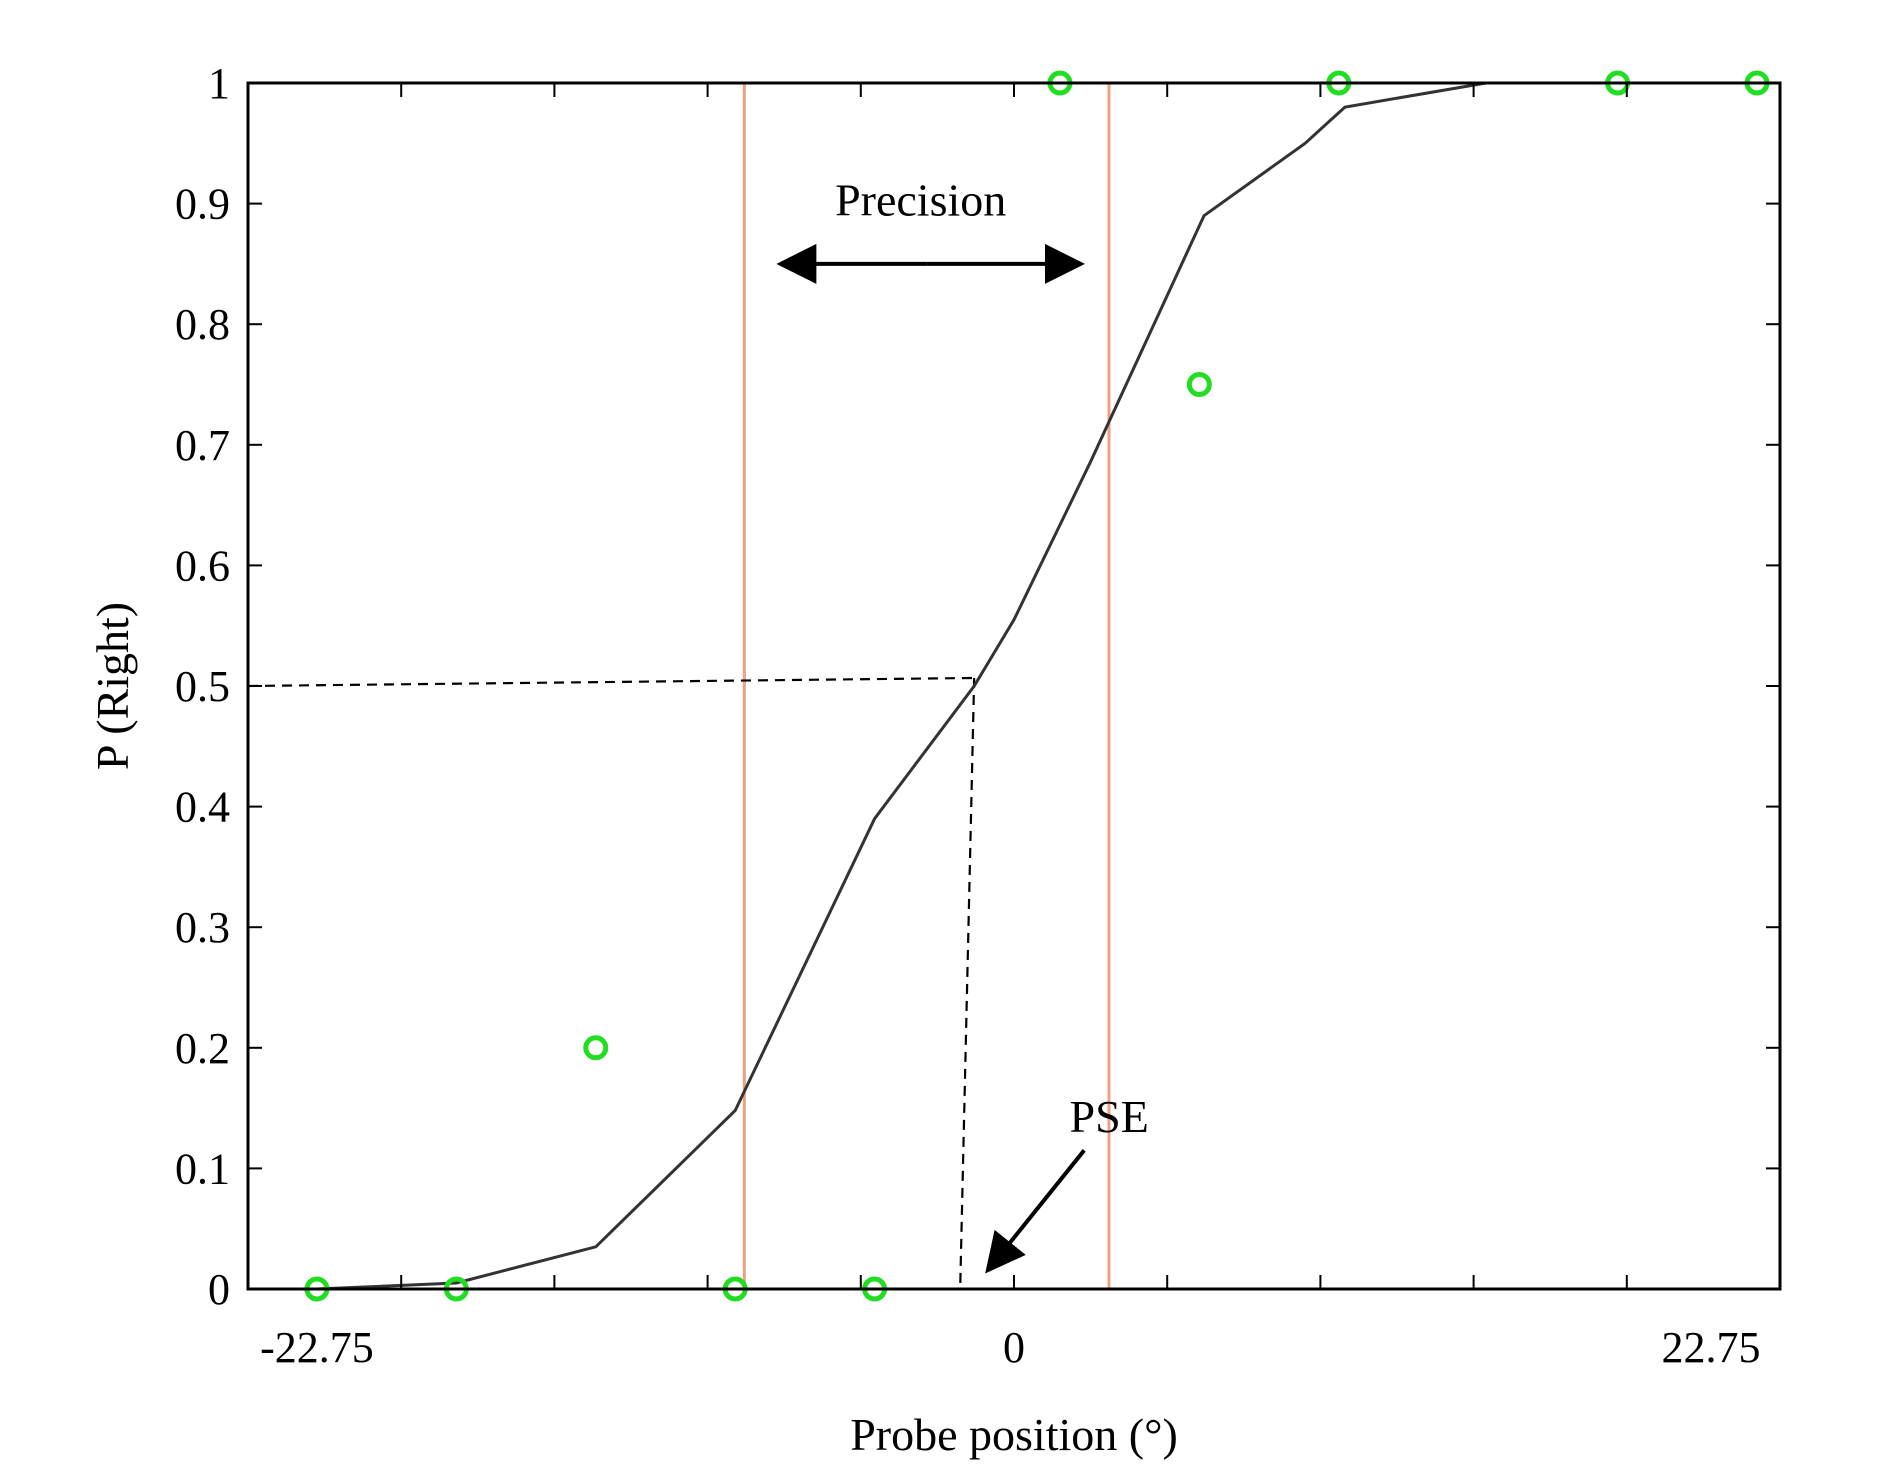  What do you see at coordinates (202, 324) in the screenshot?
I see `y-tick-label-8: 0.8` at bounding box center [202, 324].